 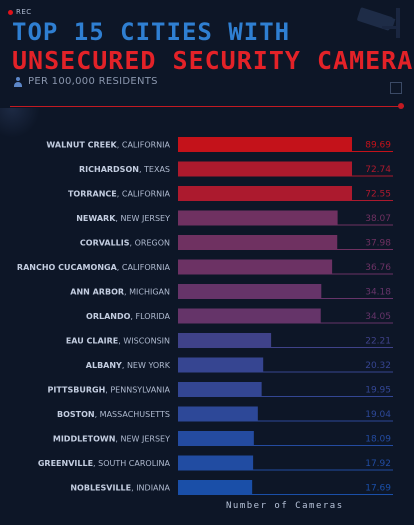 I want to click on rec-indicator: REC, so click(x=20, y=12).